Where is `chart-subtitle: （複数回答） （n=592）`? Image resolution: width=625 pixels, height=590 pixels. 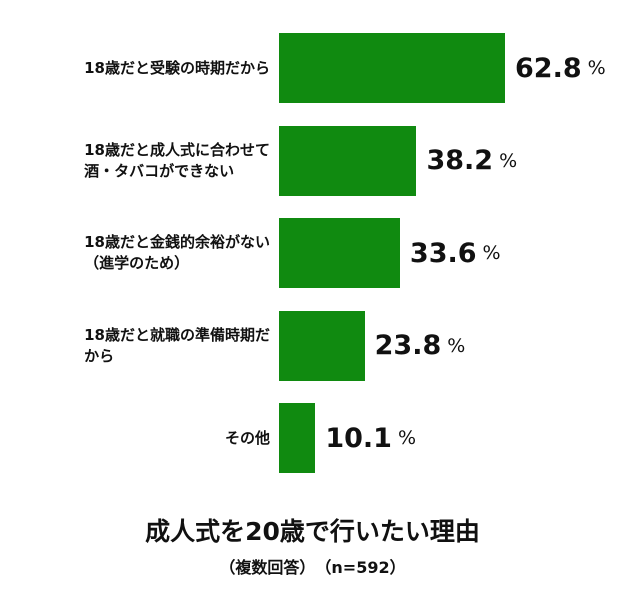
chart-subtitle: （複数回答） （n=592） is located at coordinates (312, 567).